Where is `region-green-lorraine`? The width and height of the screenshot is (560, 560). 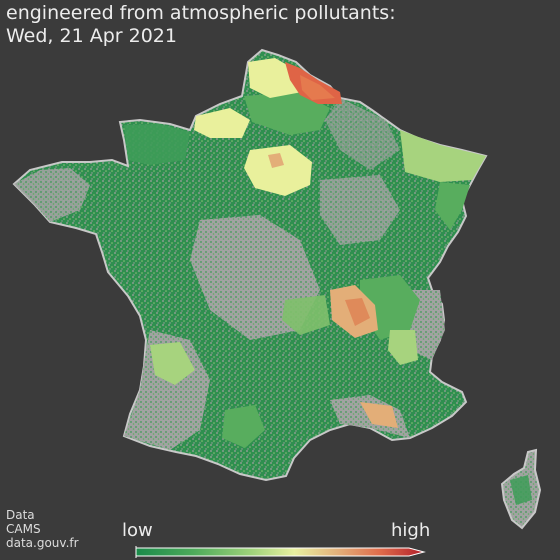
region-green-lorraine is located at coordinates (443, 156).